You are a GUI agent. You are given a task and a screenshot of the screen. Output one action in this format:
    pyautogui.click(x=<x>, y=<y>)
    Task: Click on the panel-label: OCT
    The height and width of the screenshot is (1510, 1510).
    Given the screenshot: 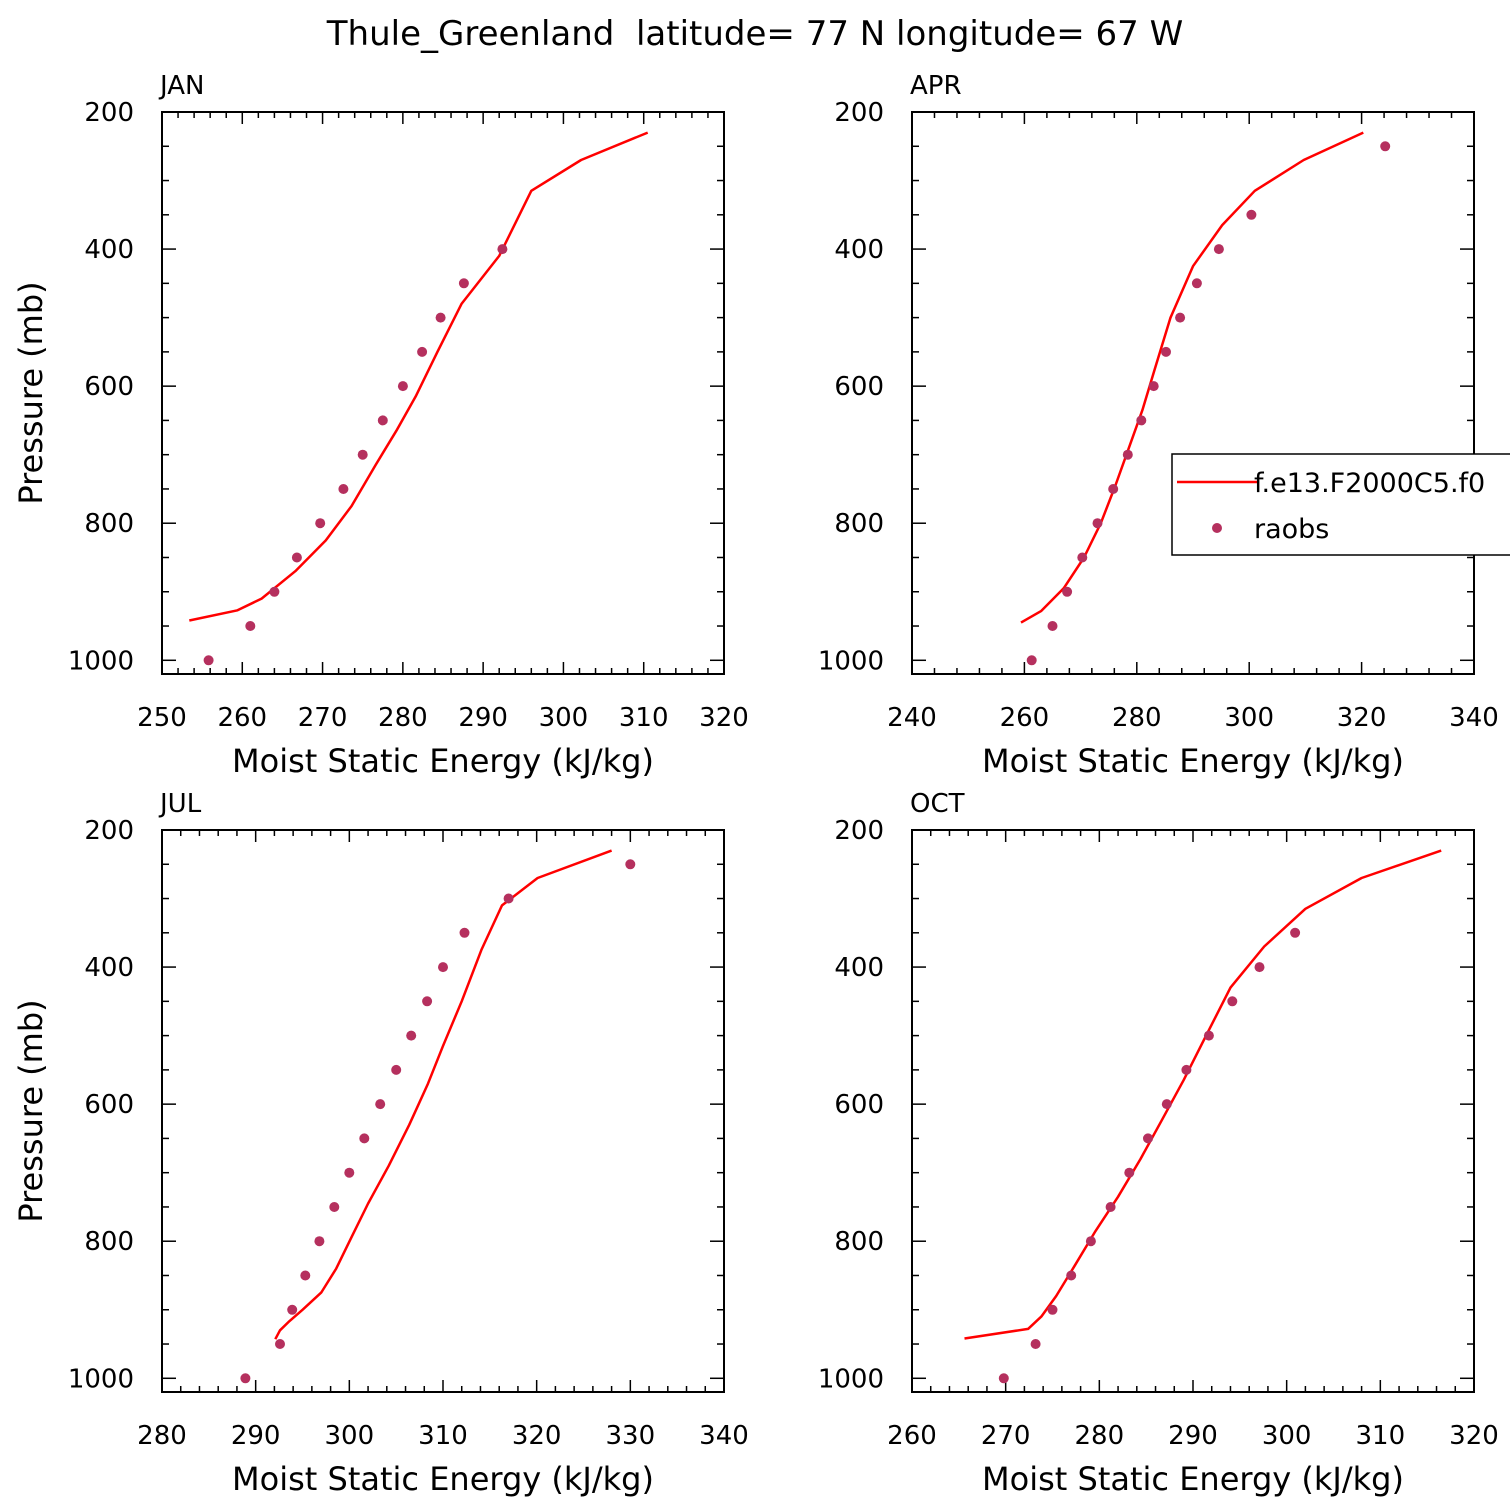 What is the action you would take?
    pyautogui.click(x=937, y=804)
    